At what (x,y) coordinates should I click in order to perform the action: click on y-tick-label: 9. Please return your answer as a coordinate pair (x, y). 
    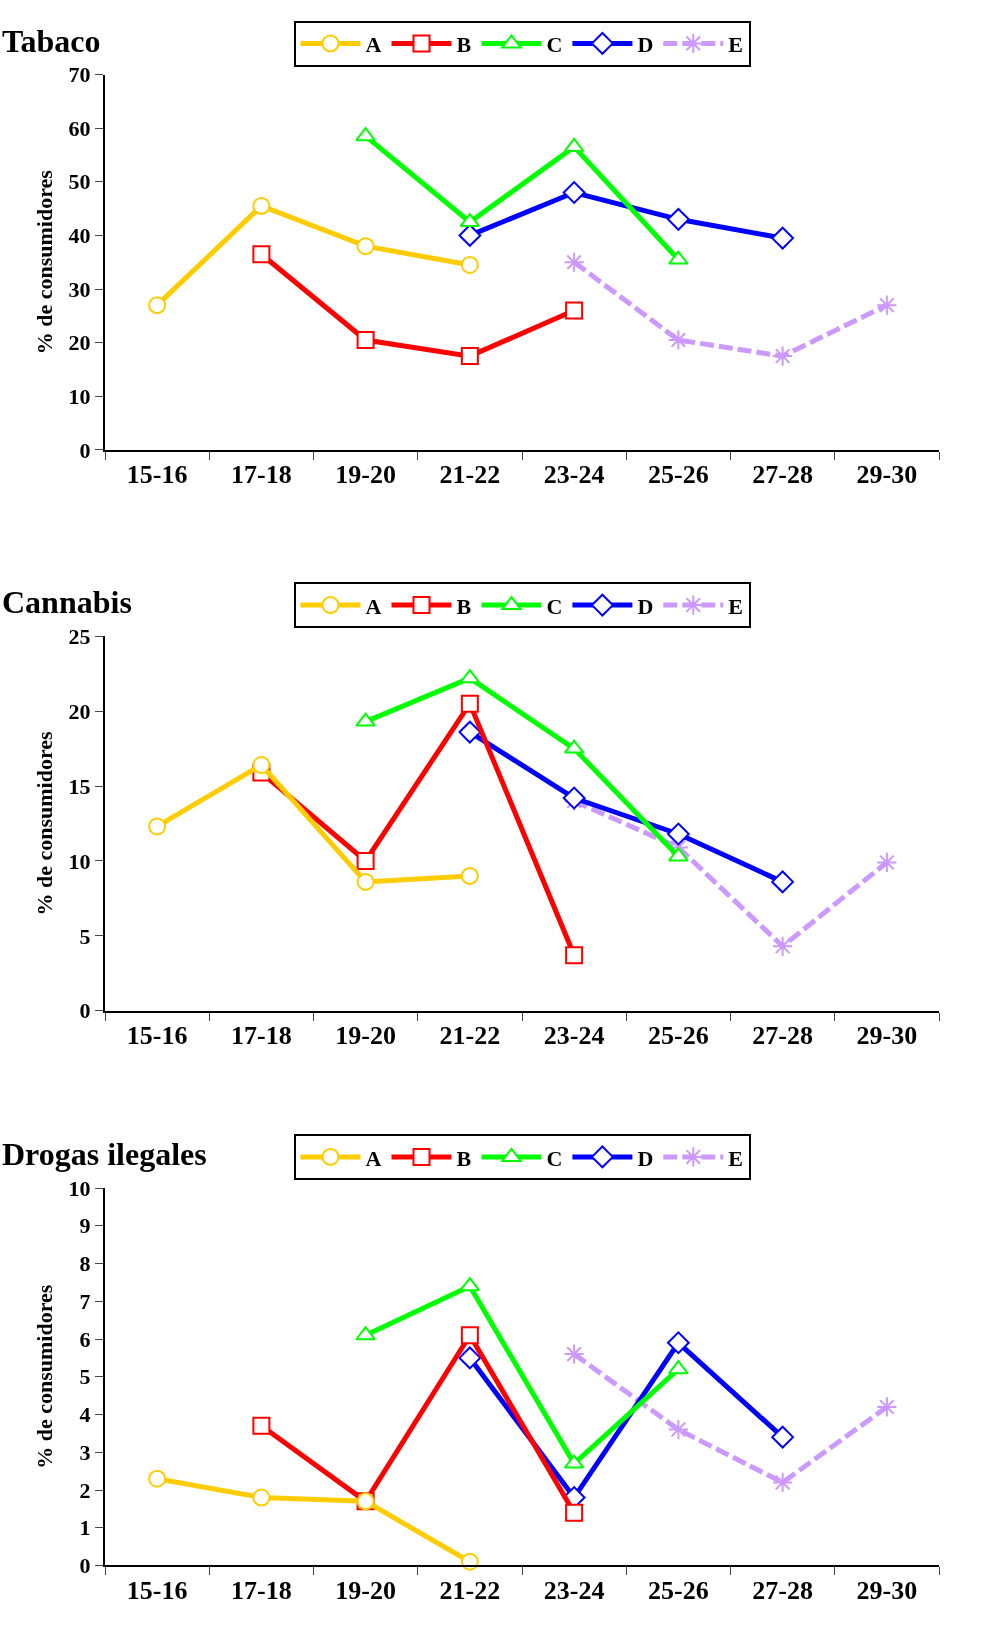
    Looking at the image, I should click on (85, 1226).